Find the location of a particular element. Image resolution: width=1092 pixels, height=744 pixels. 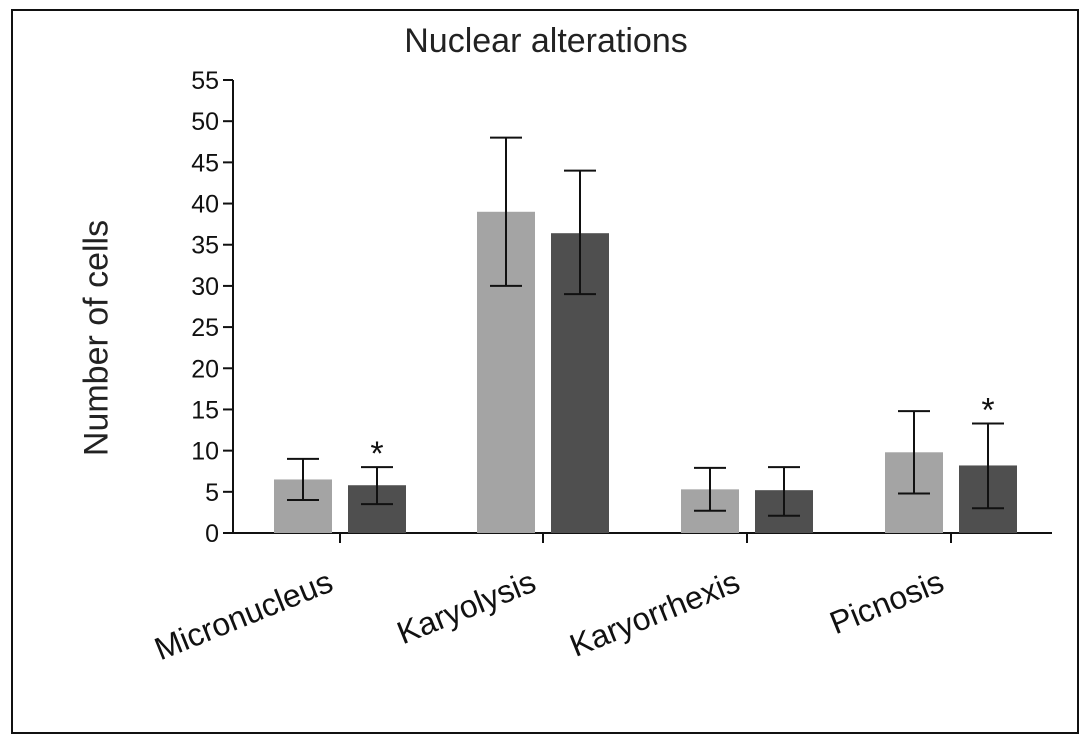

y-tick-label: 40 is located at coordinates (205, 205).